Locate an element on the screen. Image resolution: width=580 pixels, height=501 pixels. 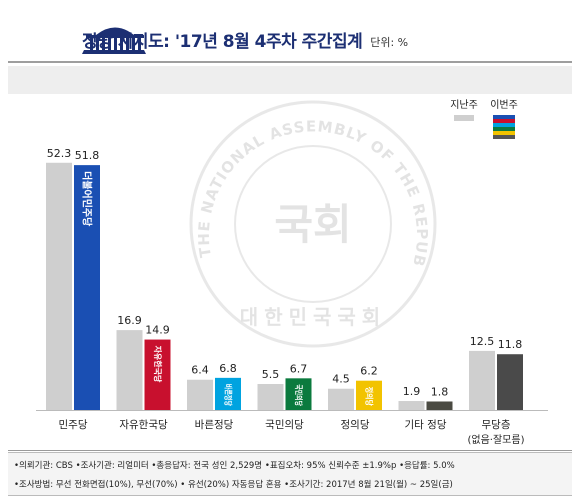
party-logo-label: 바른정당 is located at coordinates (228, 395).